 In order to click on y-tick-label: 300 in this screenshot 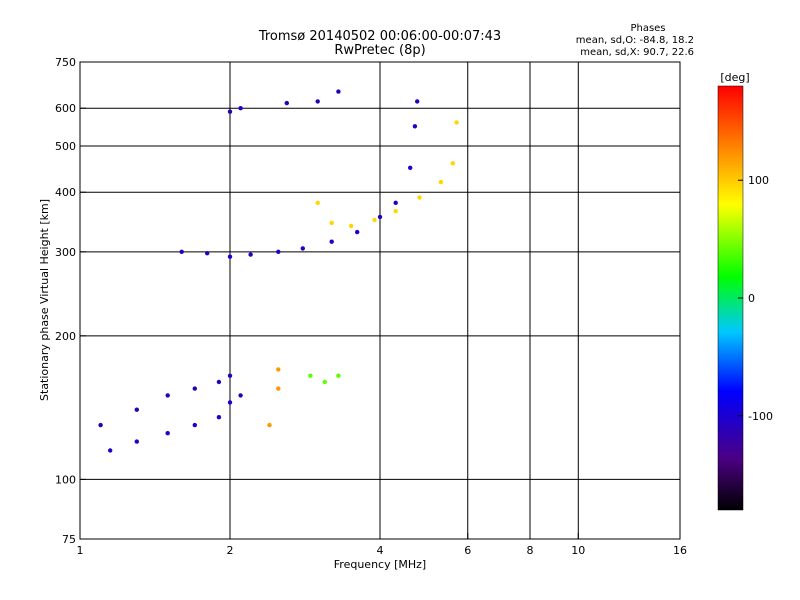, I will do `click(65, 252)`.